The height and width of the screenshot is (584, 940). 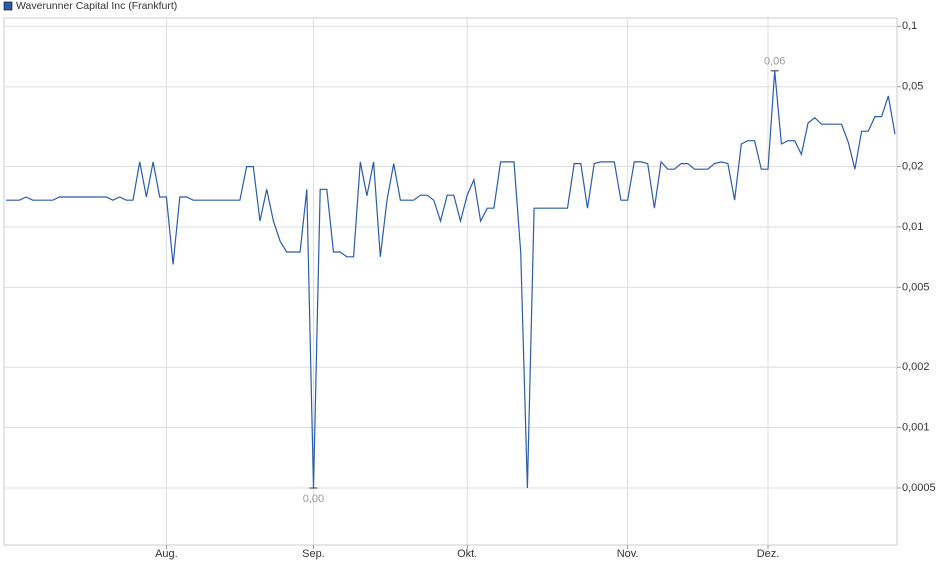 What do you see at coordinates (909, 26) in the screenshot?
I see `y-tick-label: 0,1` at bounding box center [909, 26].